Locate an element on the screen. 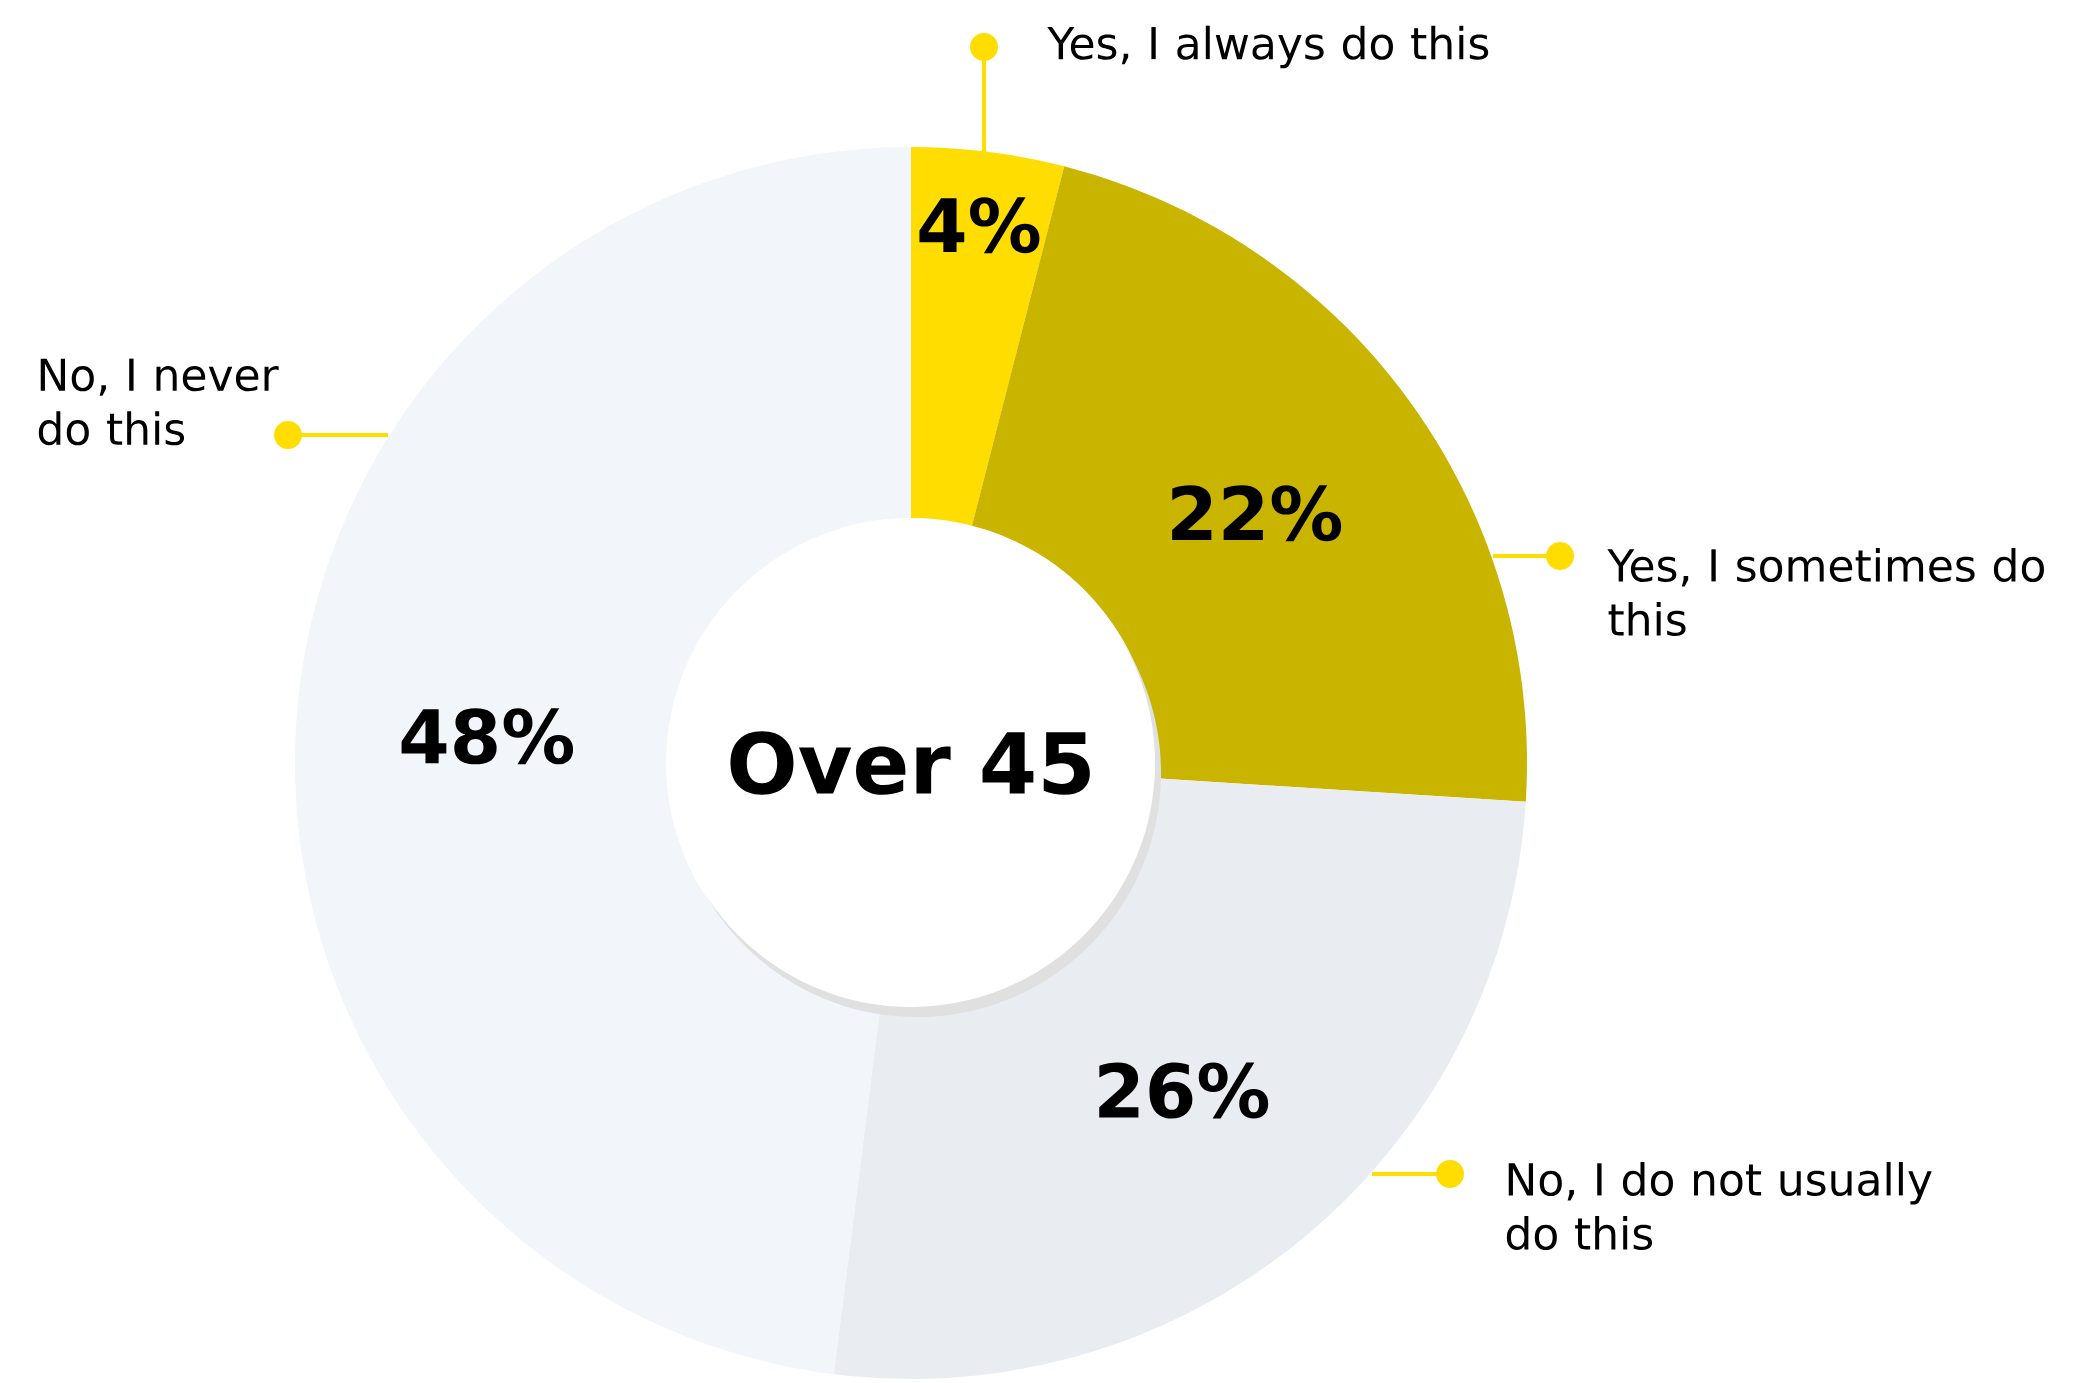 The width and height of the screenshot is (2100, 1383). slice-label: Yes, I sometimes do this is located at coordinates (1825, 592).